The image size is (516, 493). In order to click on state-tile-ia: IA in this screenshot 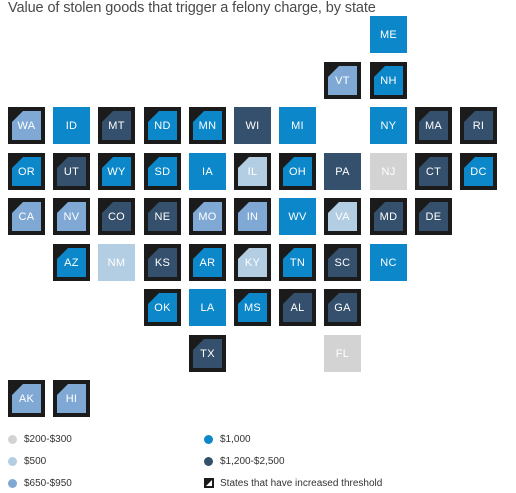, I will do `click(207, 171)`.